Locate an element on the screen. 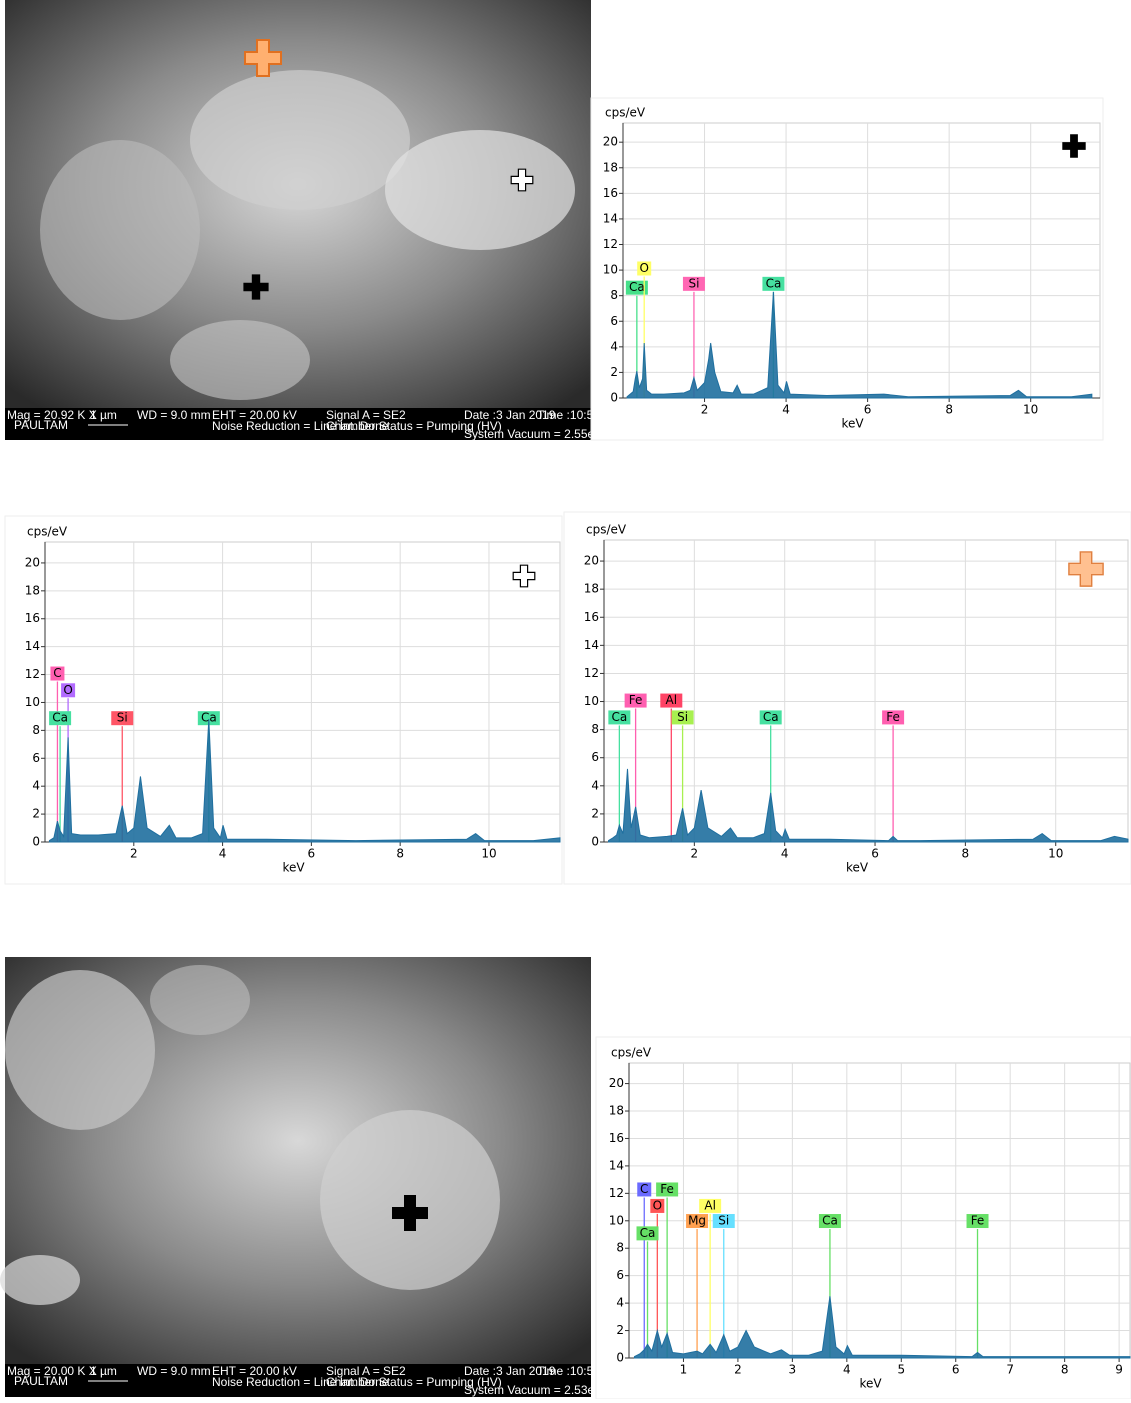  x-tick-label: 4 is located at coordinates (785, 854).